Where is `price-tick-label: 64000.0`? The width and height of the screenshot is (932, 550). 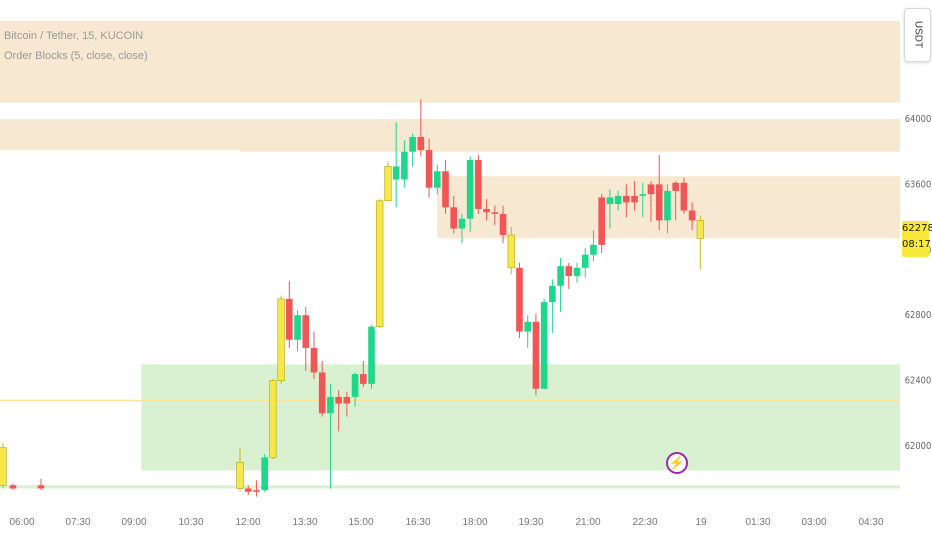 price-tick-label: 64000.0 is located at coordinates (918, 120).